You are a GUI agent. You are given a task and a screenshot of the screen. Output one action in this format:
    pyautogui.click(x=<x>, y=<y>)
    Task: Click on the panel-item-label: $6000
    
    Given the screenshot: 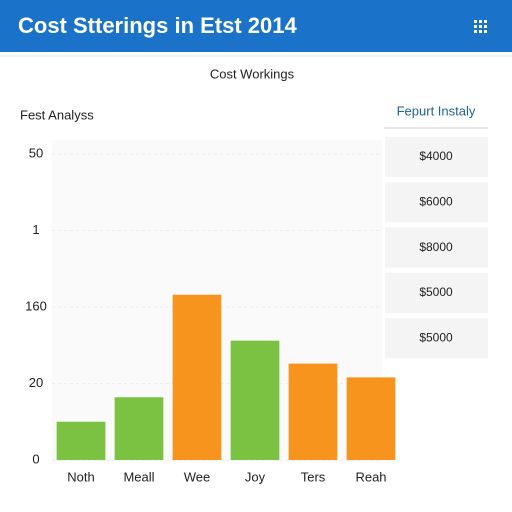 What is the action you would take?
    pyautogui.click(x=436, y=201)
    